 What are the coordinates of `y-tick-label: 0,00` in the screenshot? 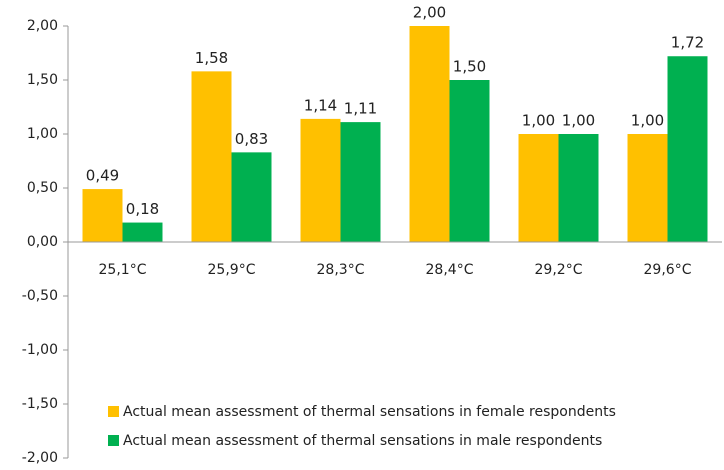 It's located at (42, 242).